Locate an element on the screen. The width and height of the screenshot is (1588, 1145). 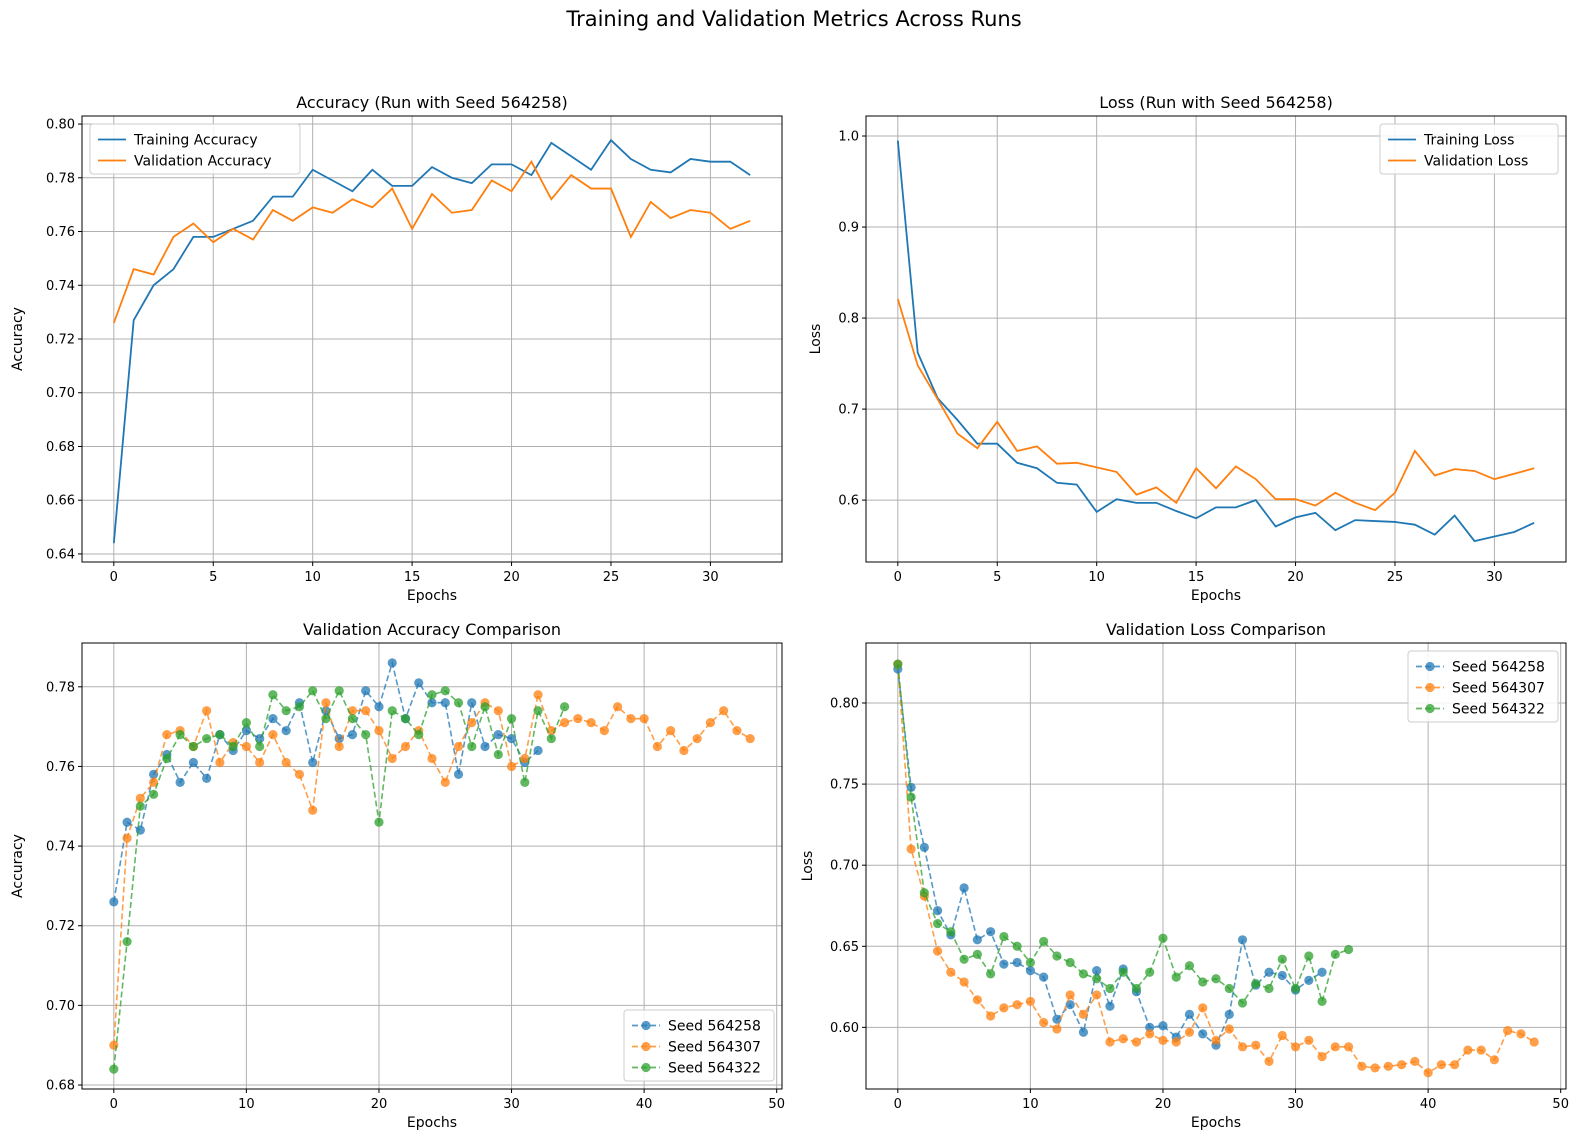
y-tick-label: 0.78 is located at coordinates (60, 178).